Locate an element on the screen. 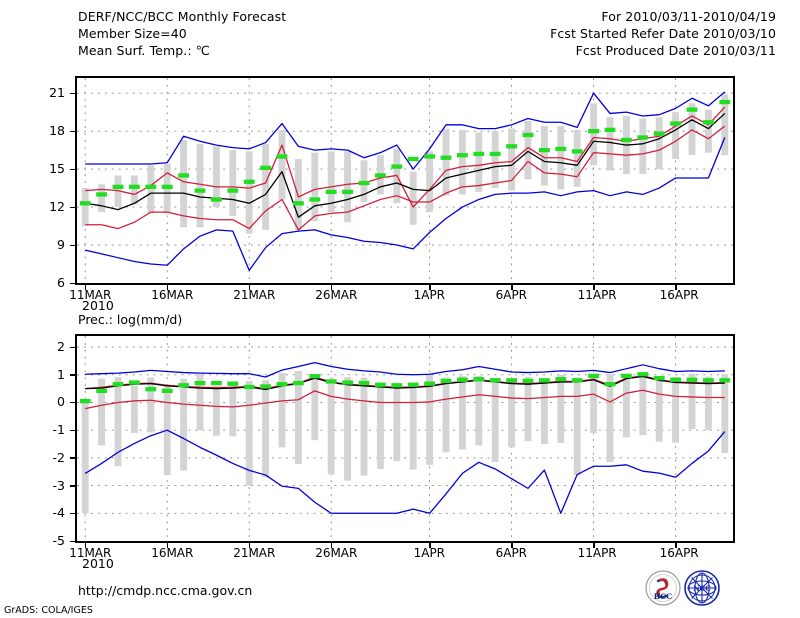  temperature-year-label: 2010 is located at coordinates (98, 305).